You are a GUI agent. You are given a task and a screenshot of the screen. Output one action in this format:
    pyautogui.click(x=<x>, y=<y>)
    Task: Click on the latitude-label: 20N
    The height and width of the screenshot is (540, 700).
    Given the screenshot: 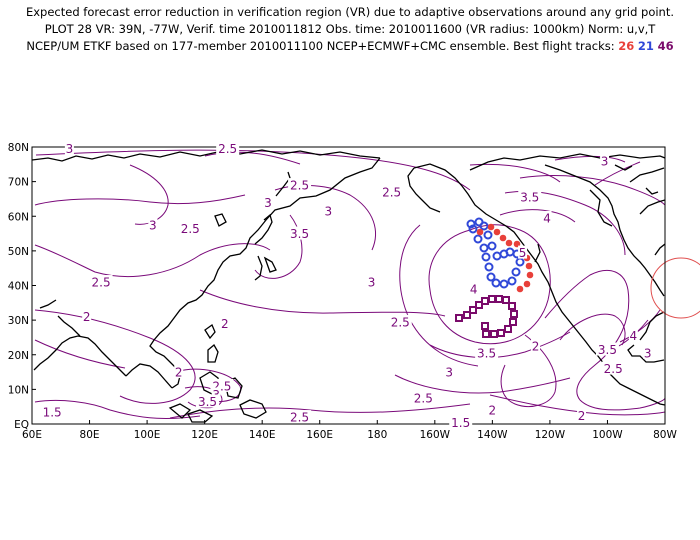 What is the action you would take?
    pyautogui.click(x=18, y=356)
    